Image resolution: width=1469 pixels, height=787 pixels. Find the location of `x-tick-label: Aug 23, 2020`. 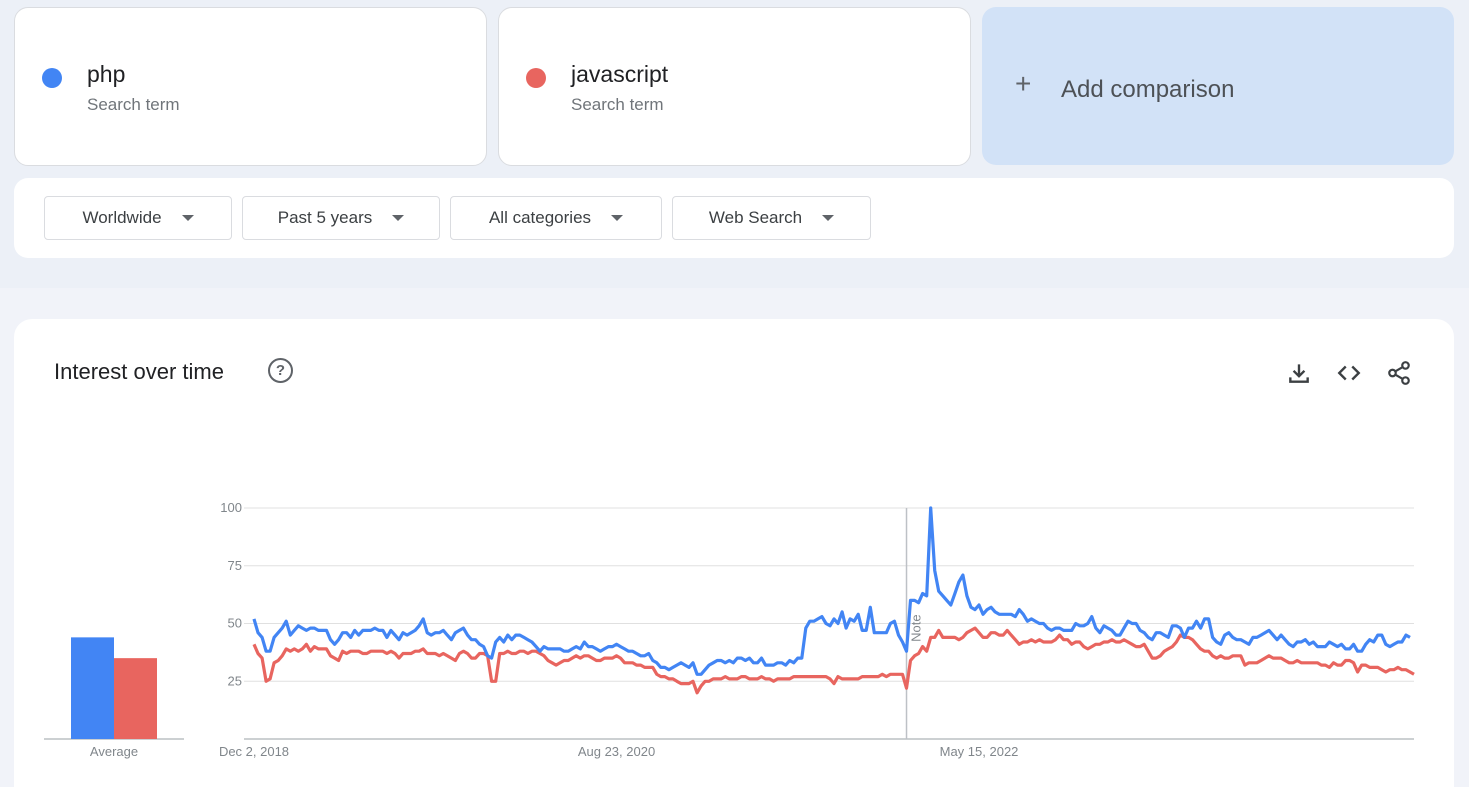

x-tick-label: Aug 23, 2020 is located at coordinates (616, 751).